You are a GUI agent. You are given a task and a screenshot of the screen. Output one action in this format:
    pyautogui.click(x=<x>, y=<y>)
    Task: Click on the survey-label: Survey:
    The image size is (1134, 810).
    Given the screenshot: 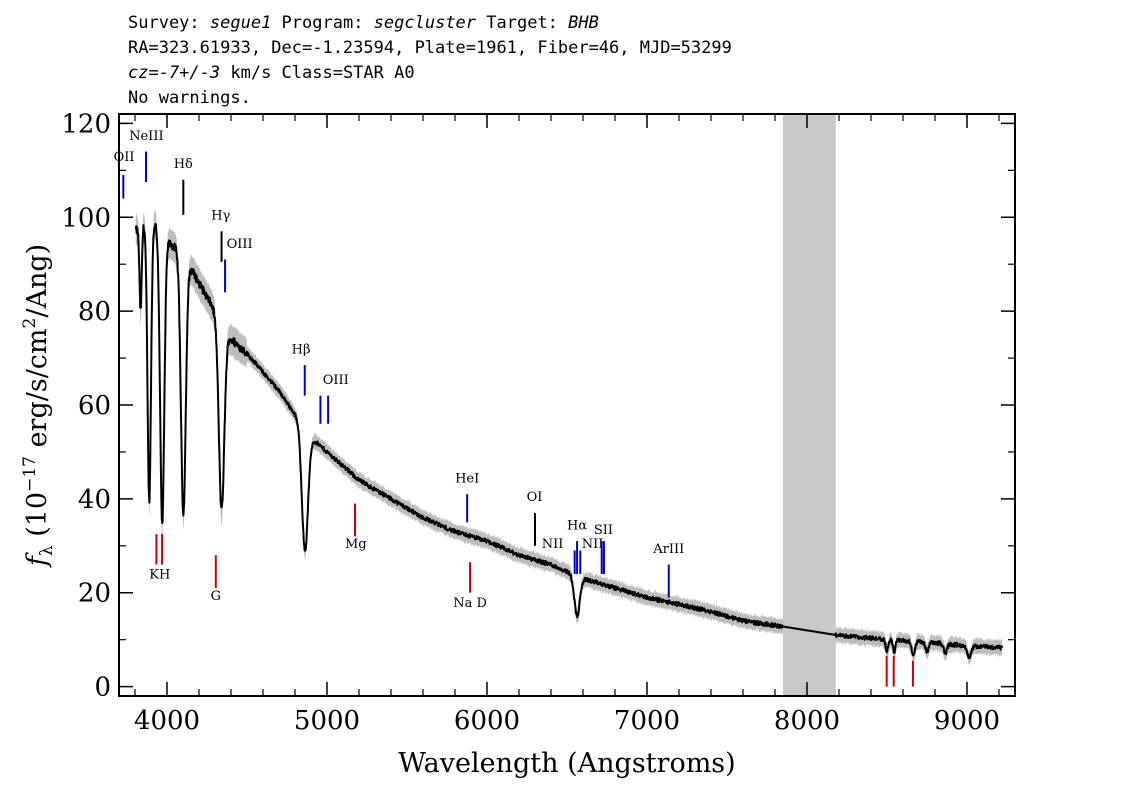 What is the action you would take?
    pyautogui.click(x=169, y=23)
    